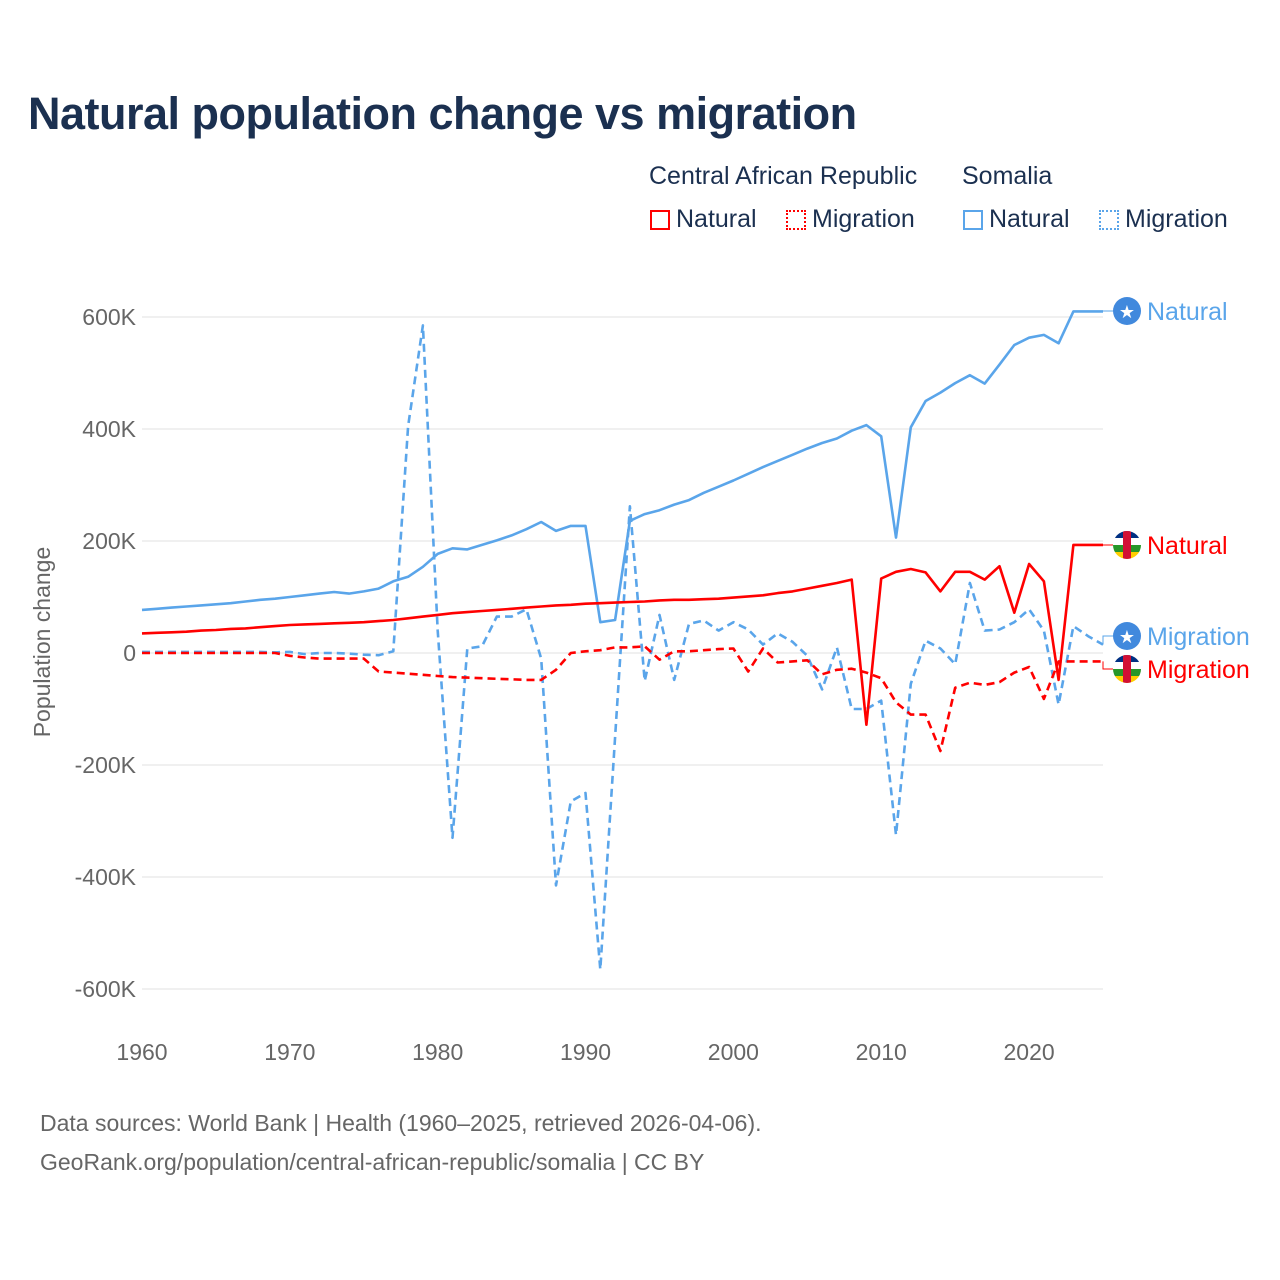  I want to click on legend-car-natural: Natural, so click(703, 219).